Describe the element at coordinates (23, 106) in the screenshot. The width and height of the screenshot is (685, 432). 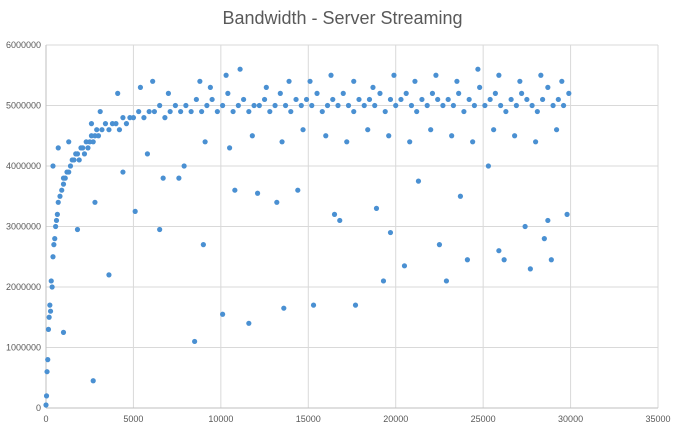
I see `y-tick-label: 5000000` at that location.